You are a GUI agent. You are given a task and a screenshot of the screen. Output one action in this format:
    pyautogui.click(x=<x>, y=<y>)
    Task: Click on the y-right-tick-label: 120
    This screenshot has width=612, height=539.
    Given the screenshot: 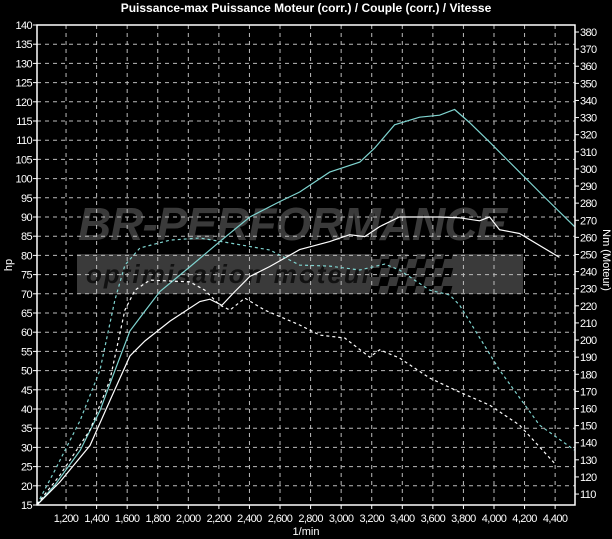 What is the action you would take?
    pyautogui.click(x=588, y=478)
    